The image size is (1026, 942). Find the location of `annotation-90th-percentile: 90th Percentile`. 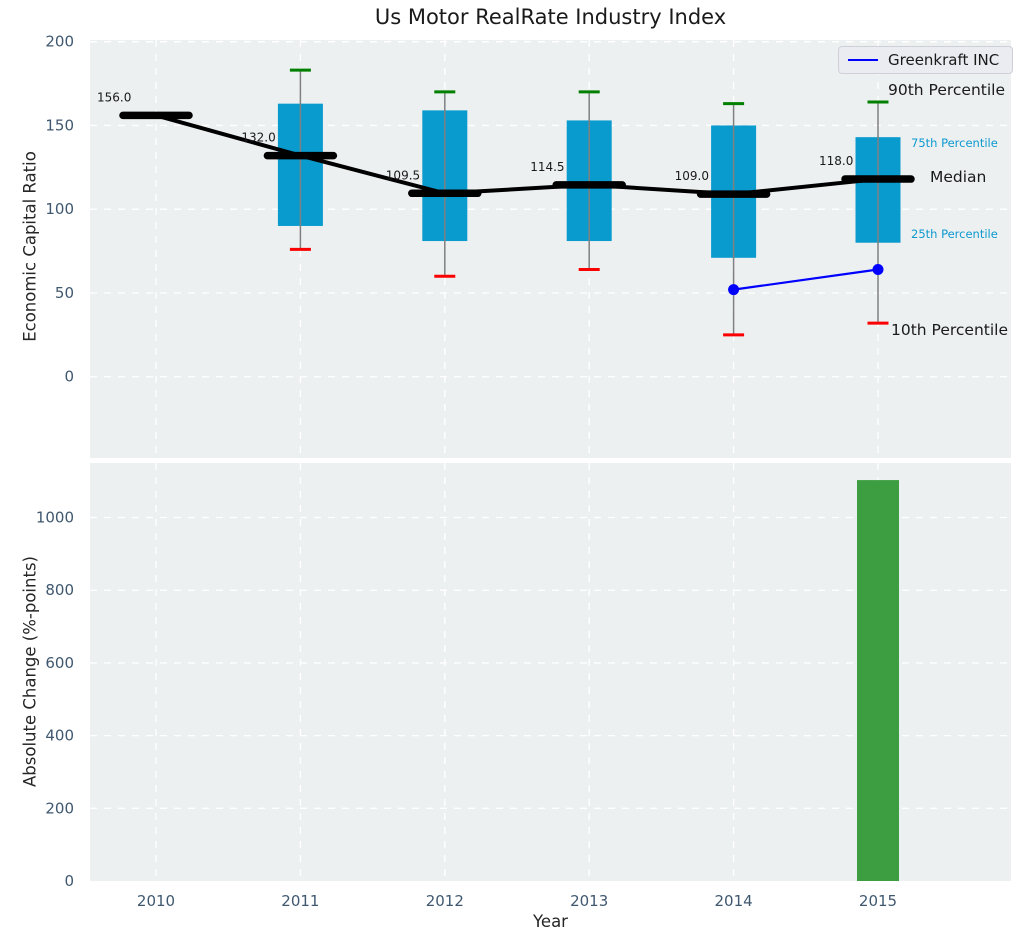

annotation-90th-percentile: 90th Percentile is located at coordinates (947, 90).